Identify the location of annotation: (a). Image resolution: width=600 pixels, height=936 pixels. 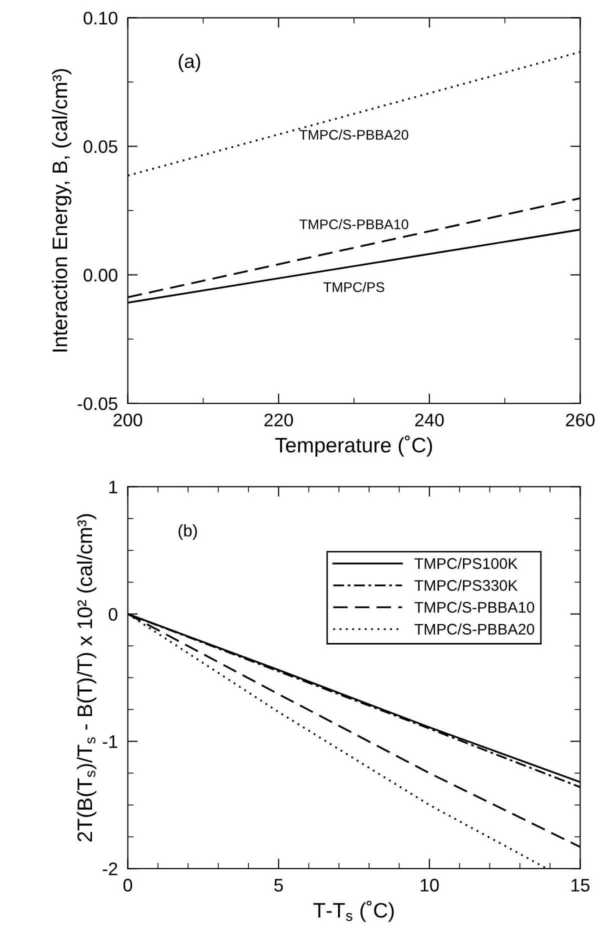
(189, 63).